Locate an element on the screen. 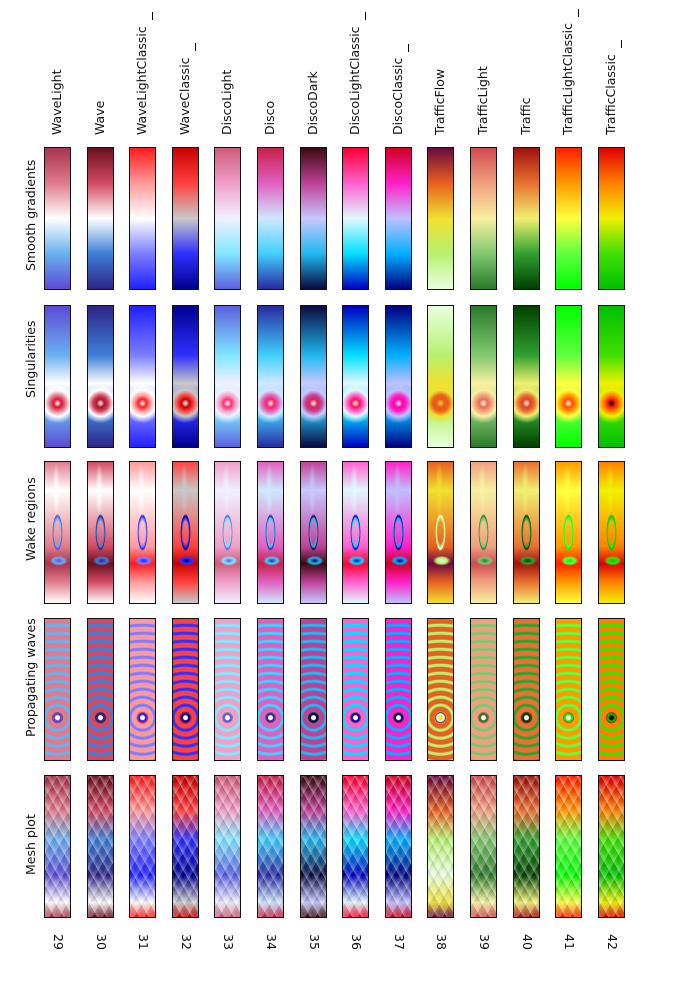 This screenshot has height=984, width=679. colormap-name: TrafficLight is located at coordinates (482, 100).